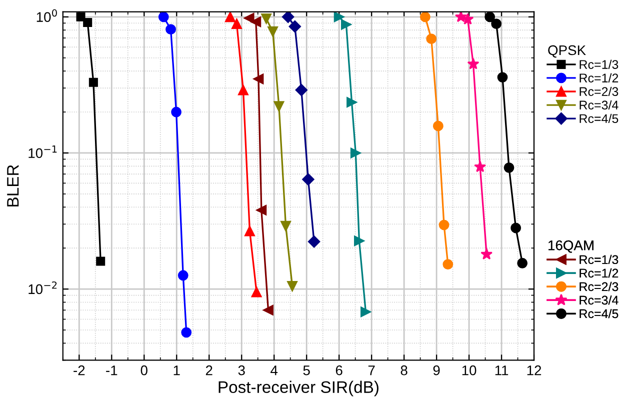  What do you see at coordinates (534, 370) in the screenshot?
I see `x-tick-label: 12` at bounding box center [534, 370].